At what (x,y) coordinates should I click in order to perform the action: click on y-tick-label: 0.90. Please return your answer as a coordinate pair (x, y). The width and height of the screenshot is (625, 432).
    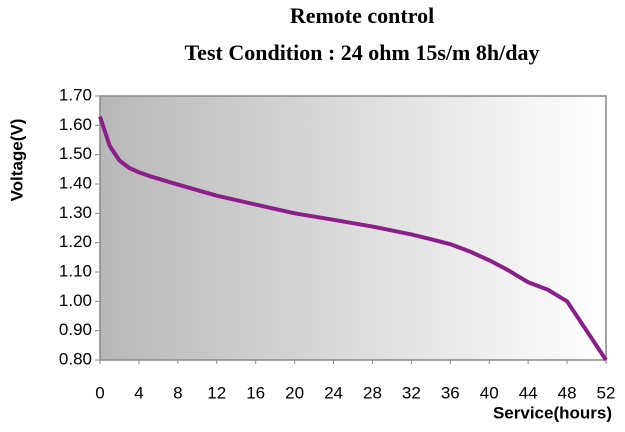
    Looking at the image, I should click on (75, 329).